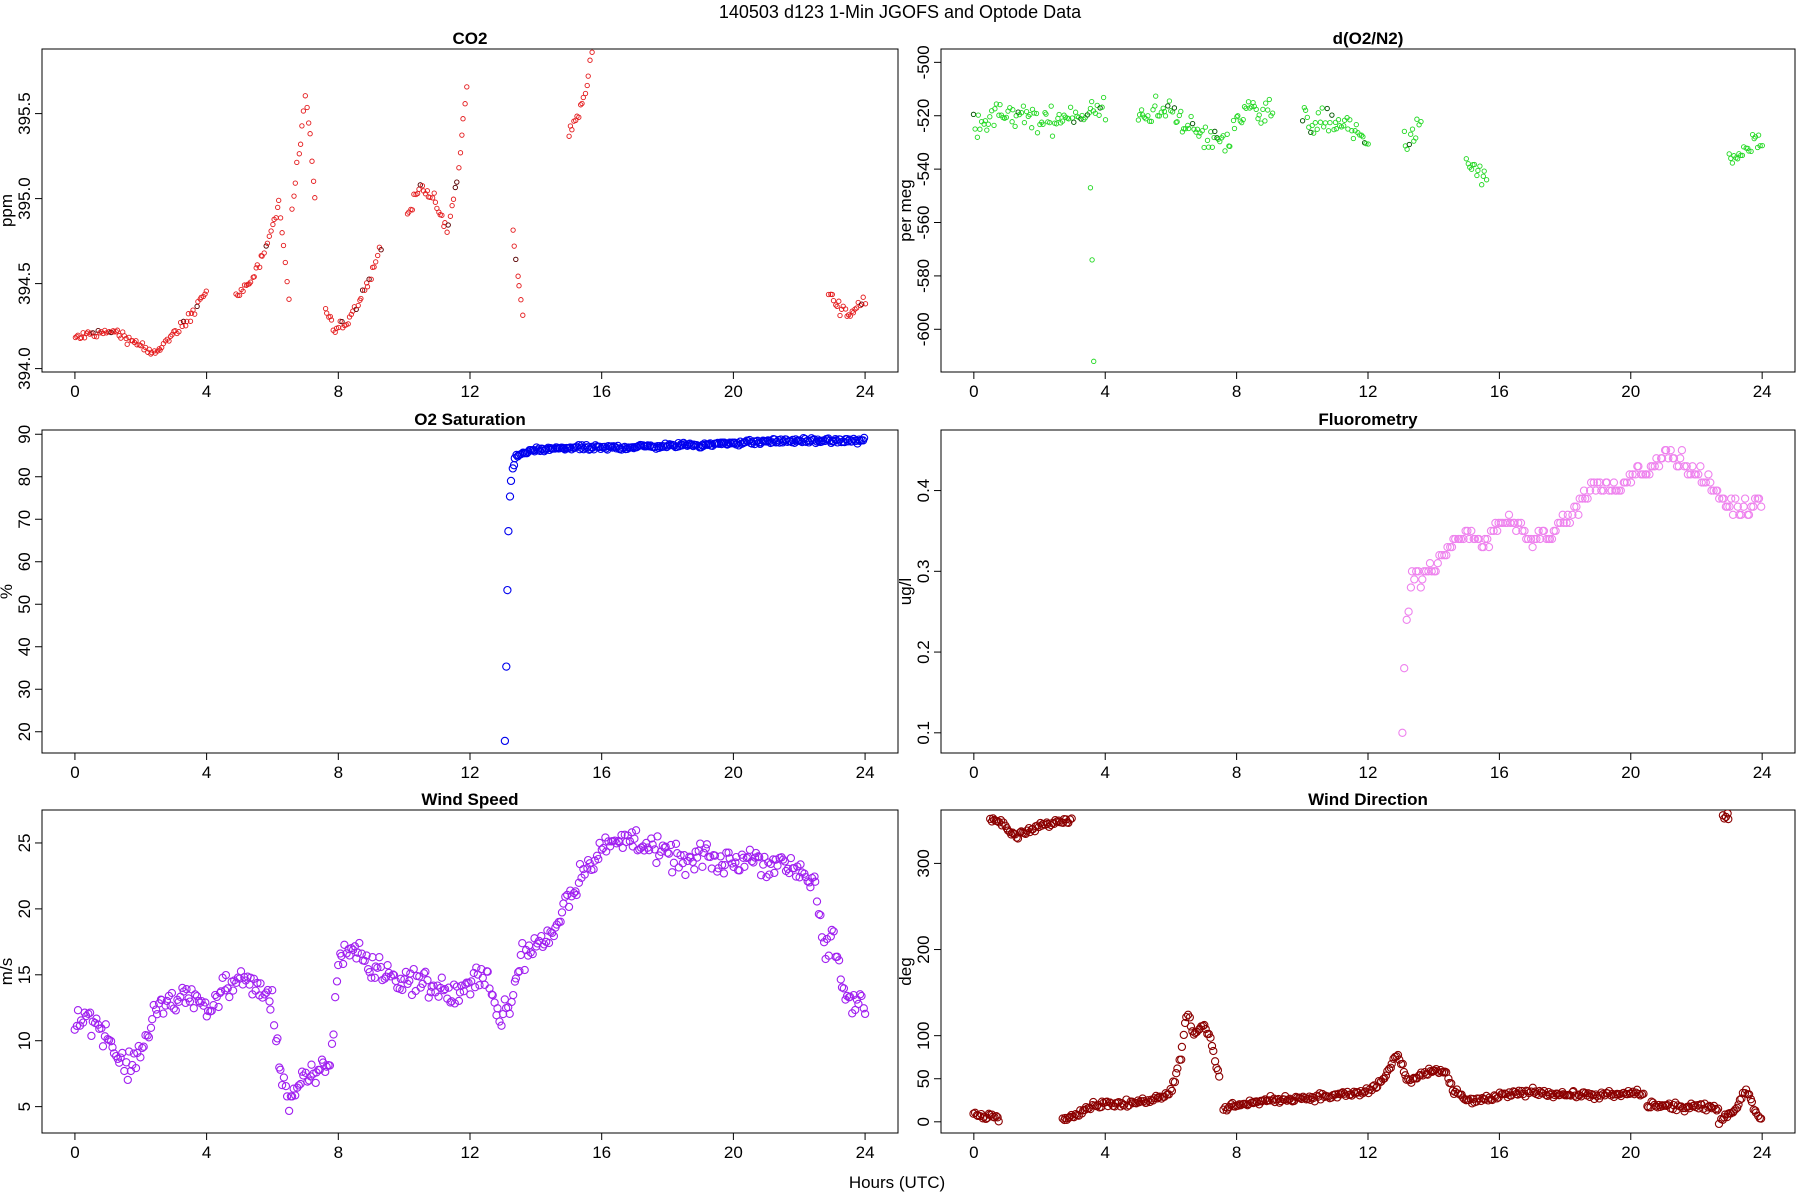 This screenshot has width=1800, height=1200. I want to click on fluorometry-y-tick-label: 0.4, so click(923, 491).